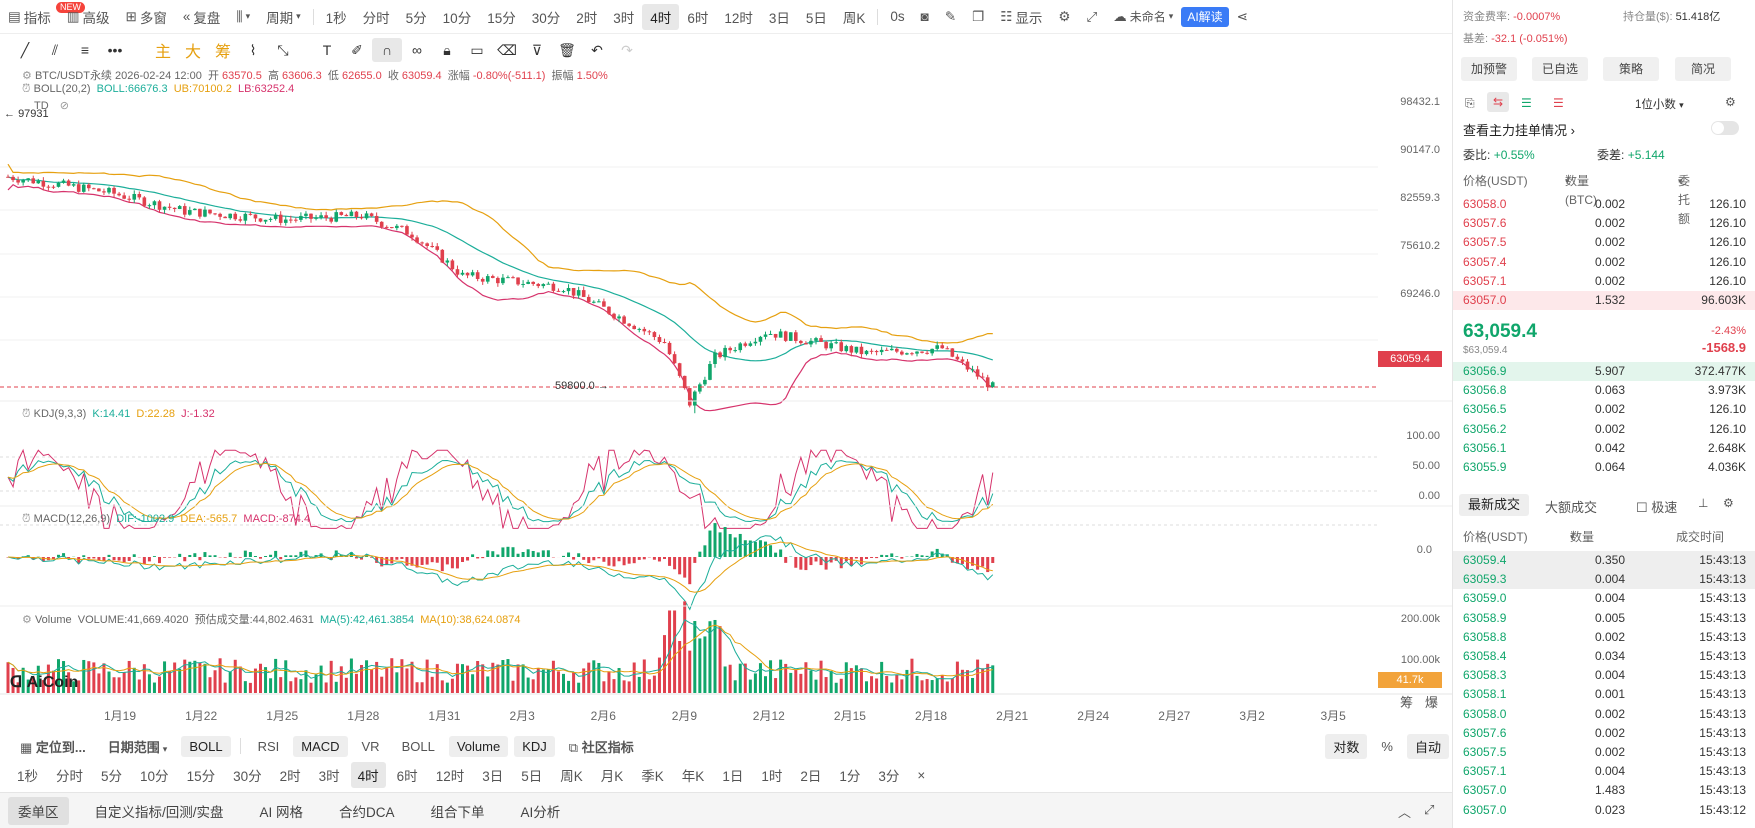  I want to click on period-bar-item: 1日, so click(733, 776).